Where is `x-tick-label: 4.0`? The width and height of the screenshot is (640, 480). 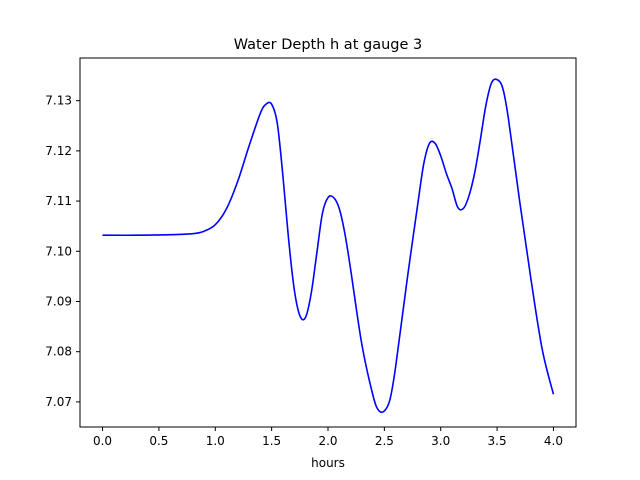
x-tick-label: 4.0 is located at coordinates (553, 441).